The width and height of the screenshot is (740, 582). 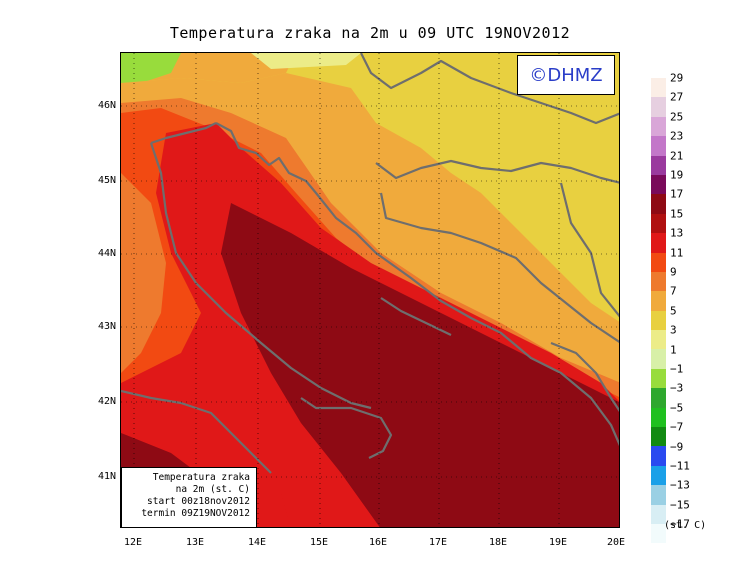 I want to click on legend-label: 7, so click(x=673, y=291).